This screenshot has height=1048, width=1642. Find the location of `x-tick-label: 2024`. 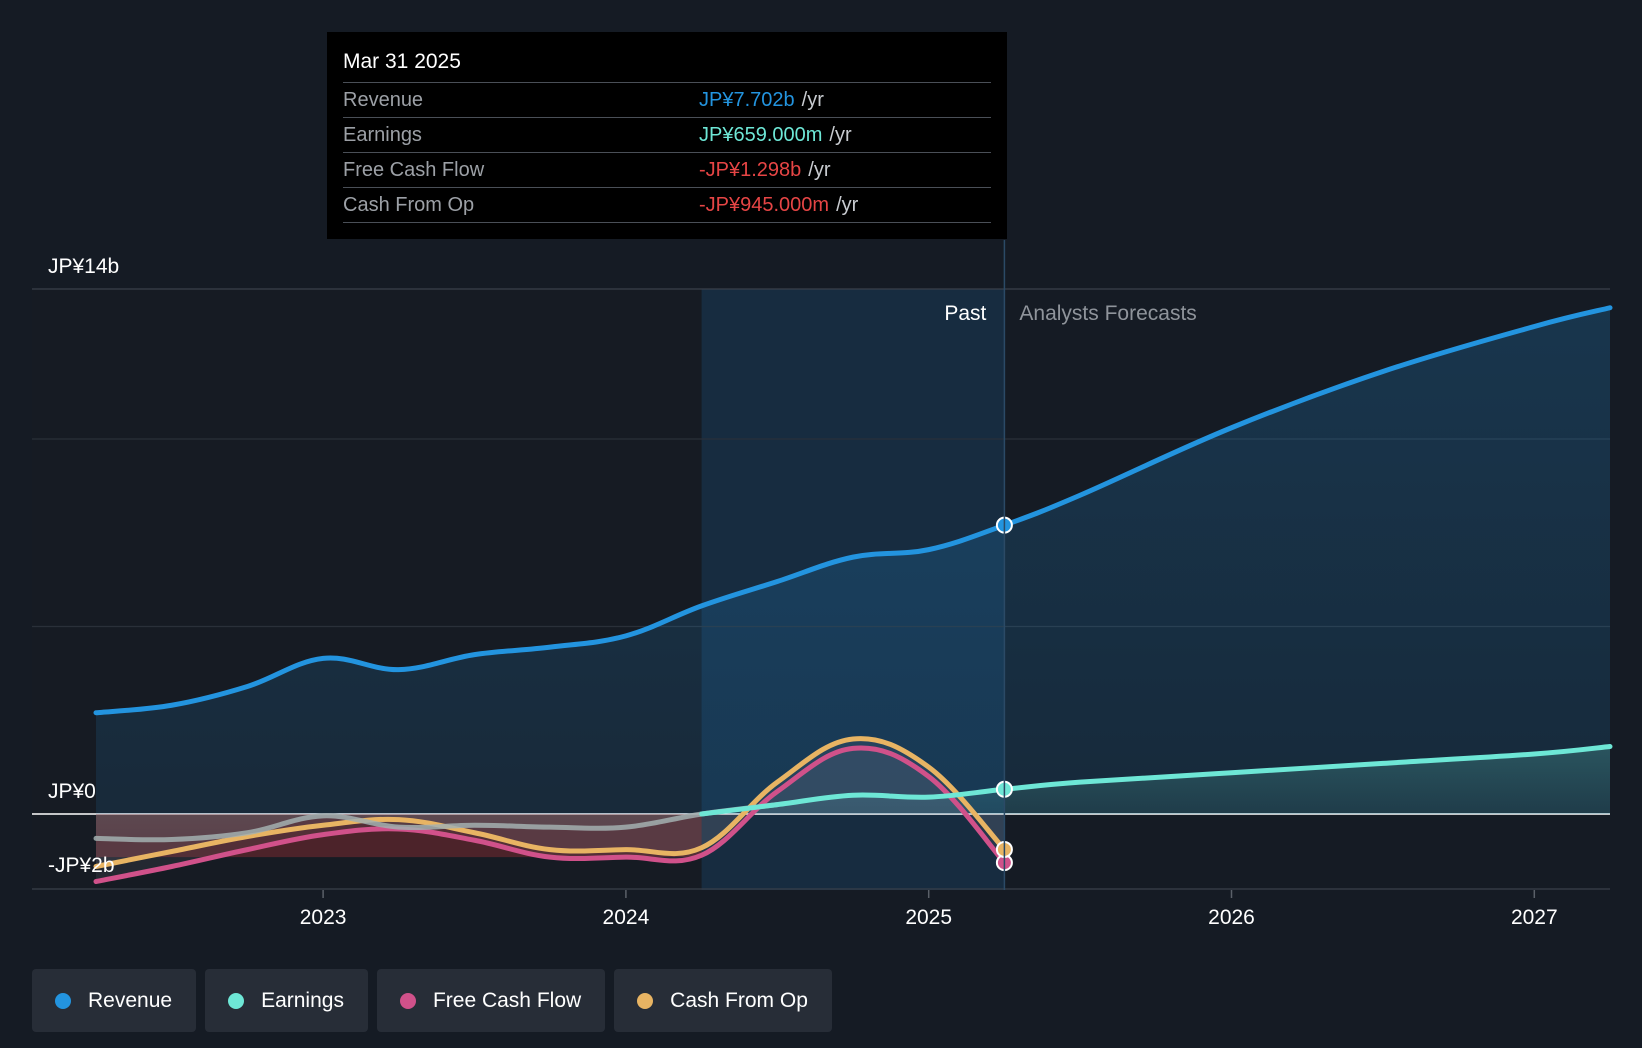

x-tick-label: 2024 is located at coordinates (626, 917).